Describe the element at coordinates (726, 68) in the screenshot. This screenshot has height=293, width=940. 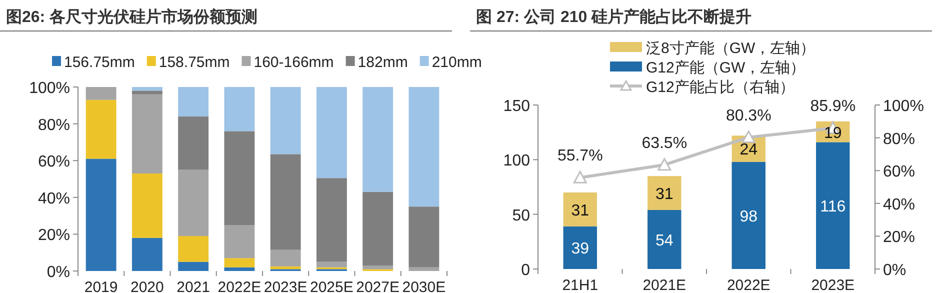
I see `legend-label: G12产能（GW，左轴）` at that location.